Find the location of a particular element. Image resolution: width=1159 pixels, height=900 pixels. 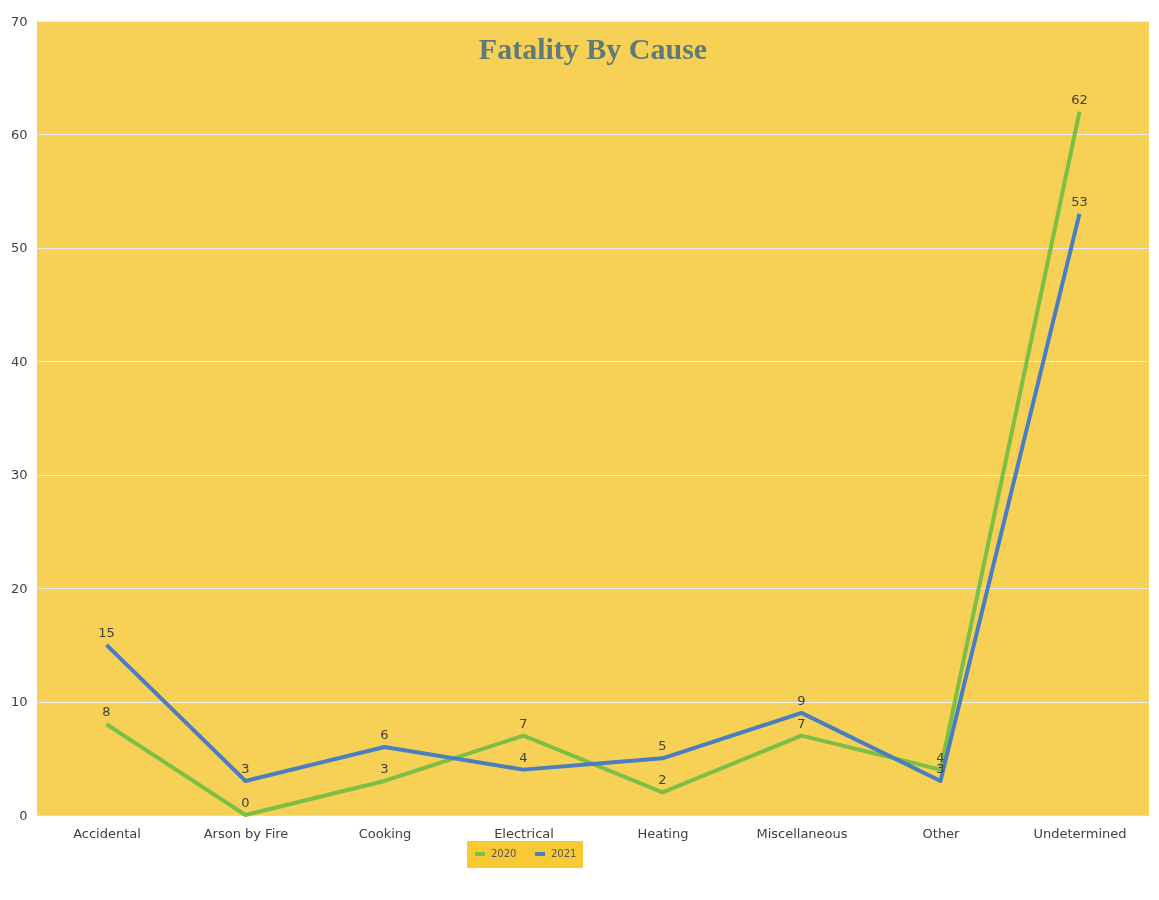

x-tick-label: Undetermined is located at coordinates (1080, 833).